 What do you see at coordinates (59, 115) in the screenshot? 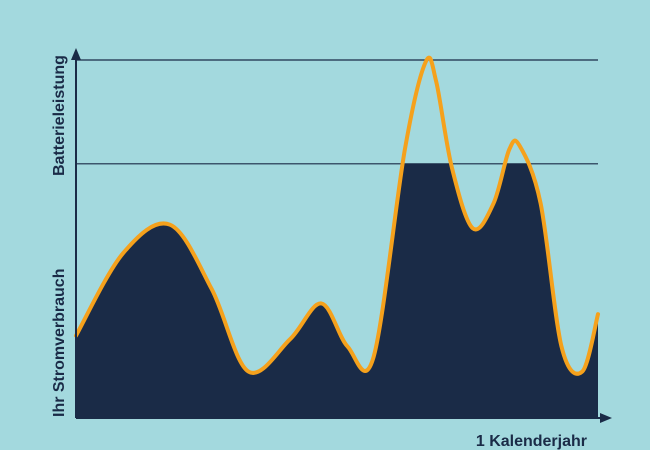
I see `y-axis-label-battery: Batterieleistung` at bounding box center [59, 115].